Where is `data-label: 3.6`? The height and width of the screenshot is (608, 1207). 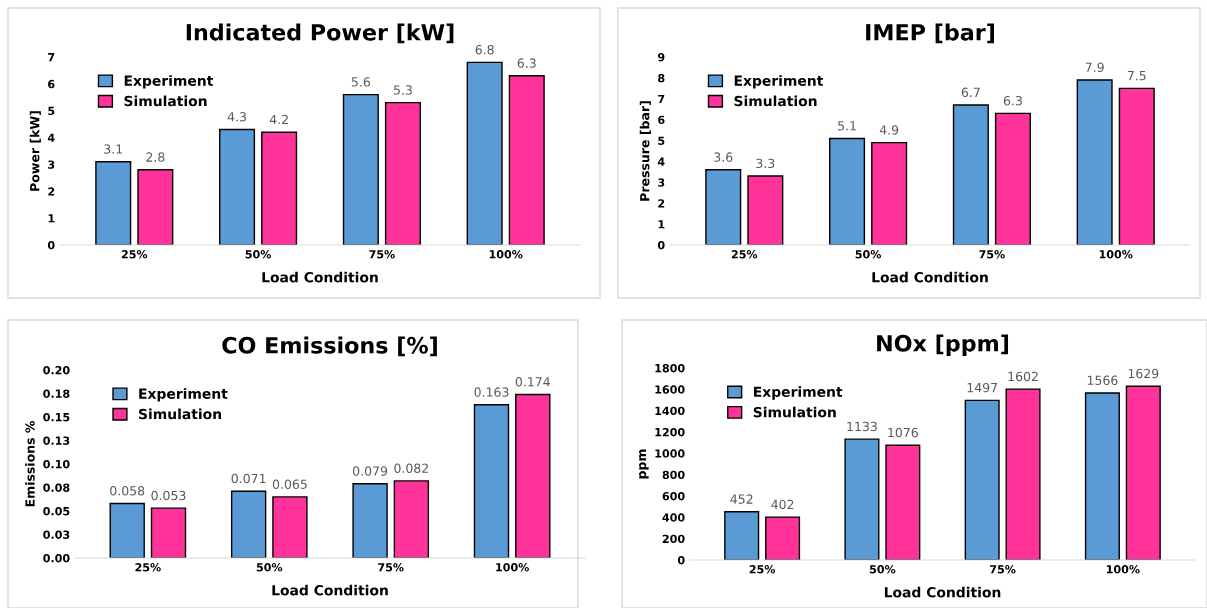
data-label: 3.6 is located at coordinates (723, 157).